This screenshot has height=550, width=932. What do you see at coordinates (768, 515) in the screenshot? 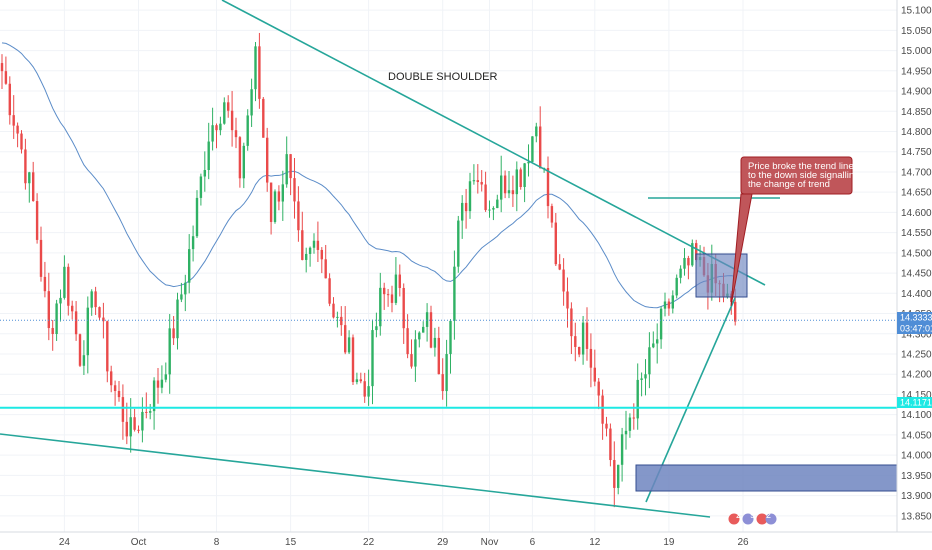
I see `badge-count: 2` at bounding box center [768, 515].